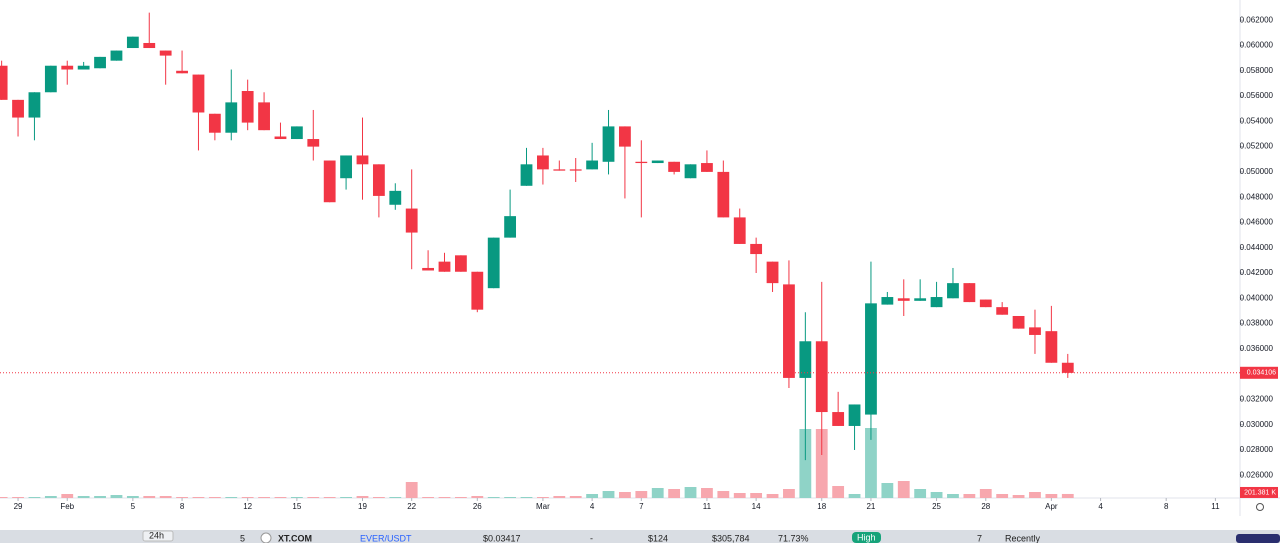  Describe the element at coordinates (295, 538) in the screenshot. I see `exchange: XT.COM` at that location.